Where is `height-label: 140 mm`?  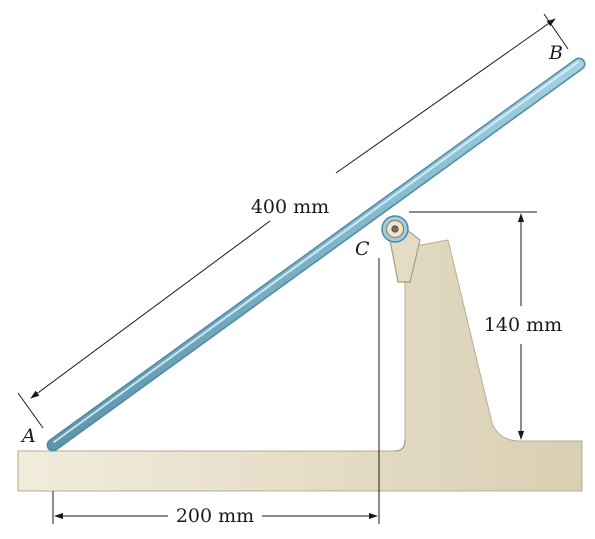
height-label: 140 mm is located at coordinates (523, 325).